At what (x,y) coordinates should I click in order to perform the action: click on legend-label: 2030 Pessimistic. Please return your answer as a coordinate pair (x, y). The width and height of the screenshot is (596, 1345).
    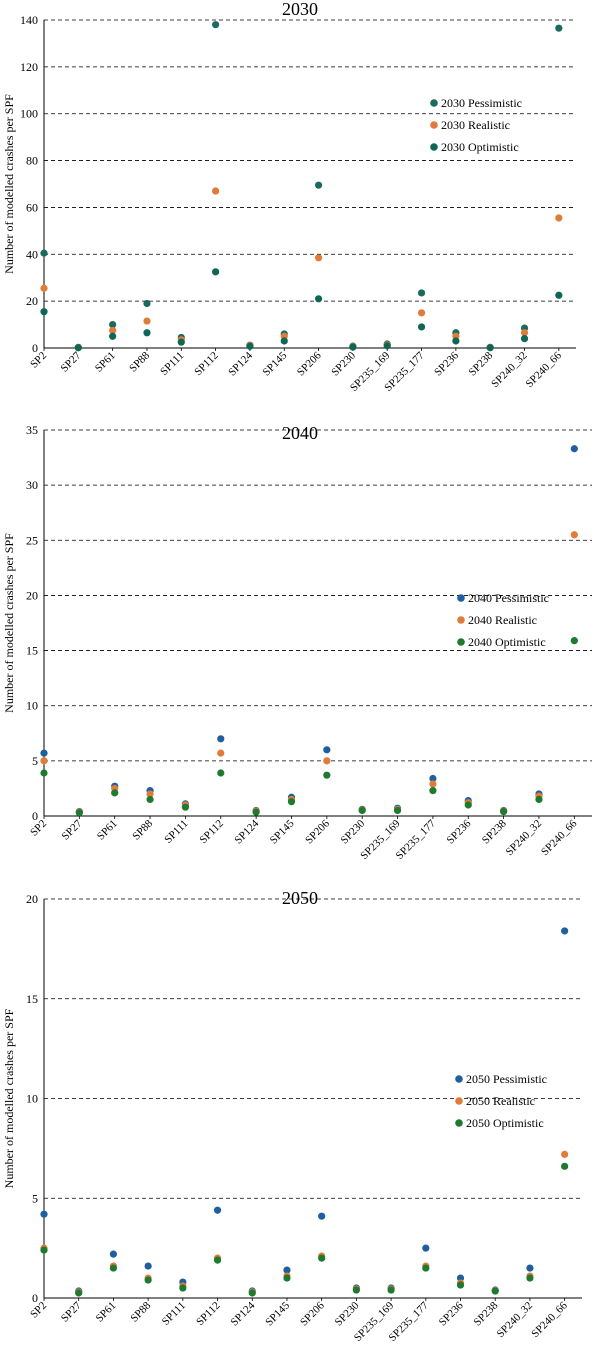
    Looking at the image, I should click on (481, 103).